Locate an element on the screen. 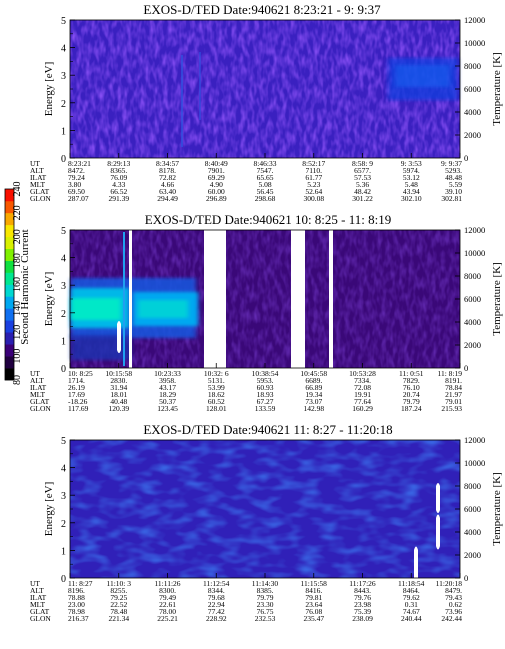 The height and width of the screenshot is (649, 505). table-cell: 120.39 is located at coordinates (118, 408).